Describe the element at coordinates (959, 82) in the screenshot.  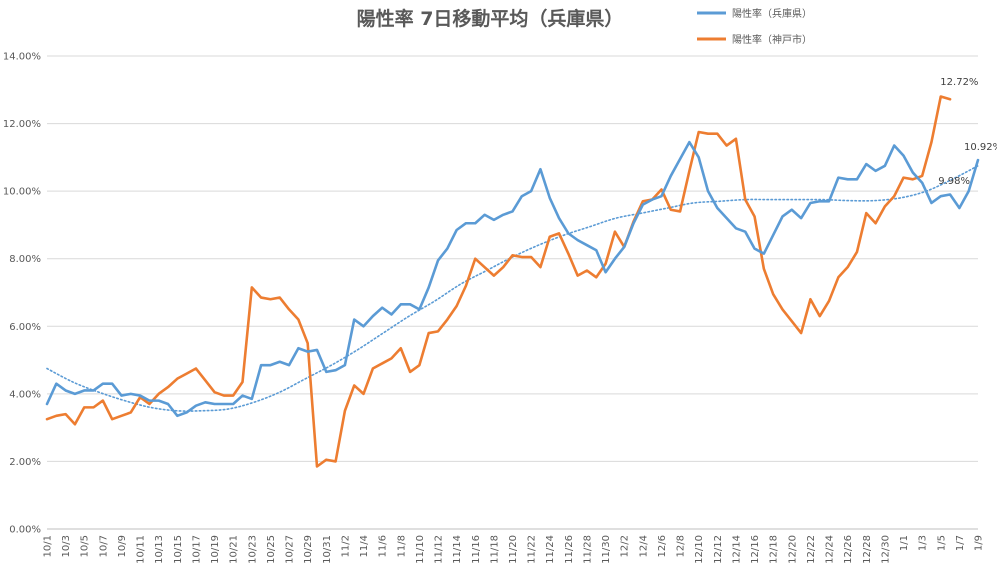
I see `data-label: 12.72%` at that location.